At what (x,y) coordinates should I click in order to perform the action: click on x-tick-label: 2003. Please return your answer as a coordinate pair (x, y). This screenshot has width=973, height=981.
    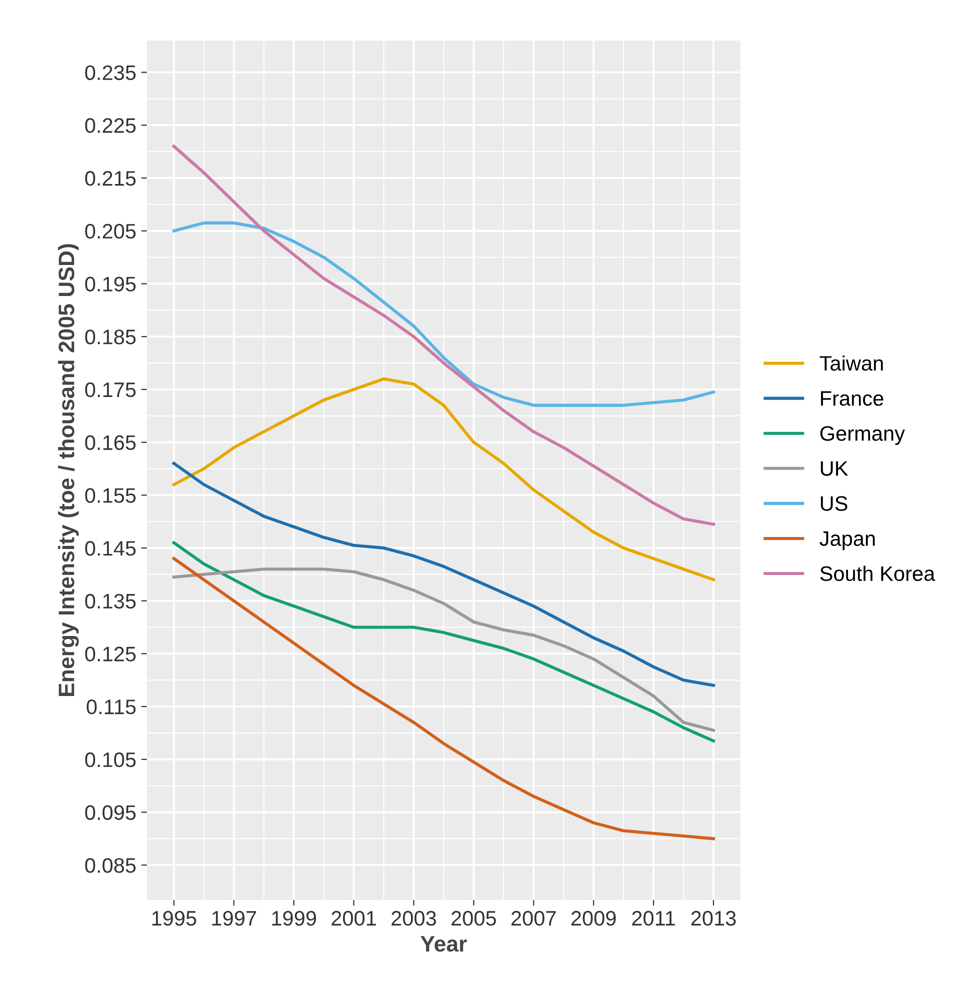
    Looking at the image, I should click on (414, 918).